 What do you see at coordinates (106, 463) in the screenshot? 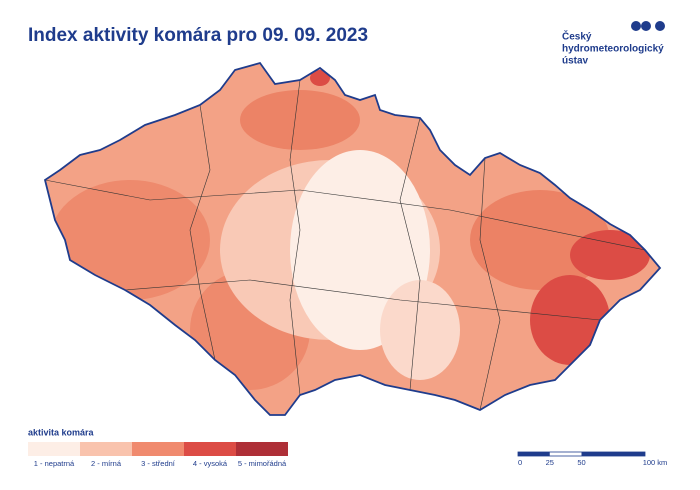
I see `legend-label: 2 - mírná` at bounding box center [106, 463].